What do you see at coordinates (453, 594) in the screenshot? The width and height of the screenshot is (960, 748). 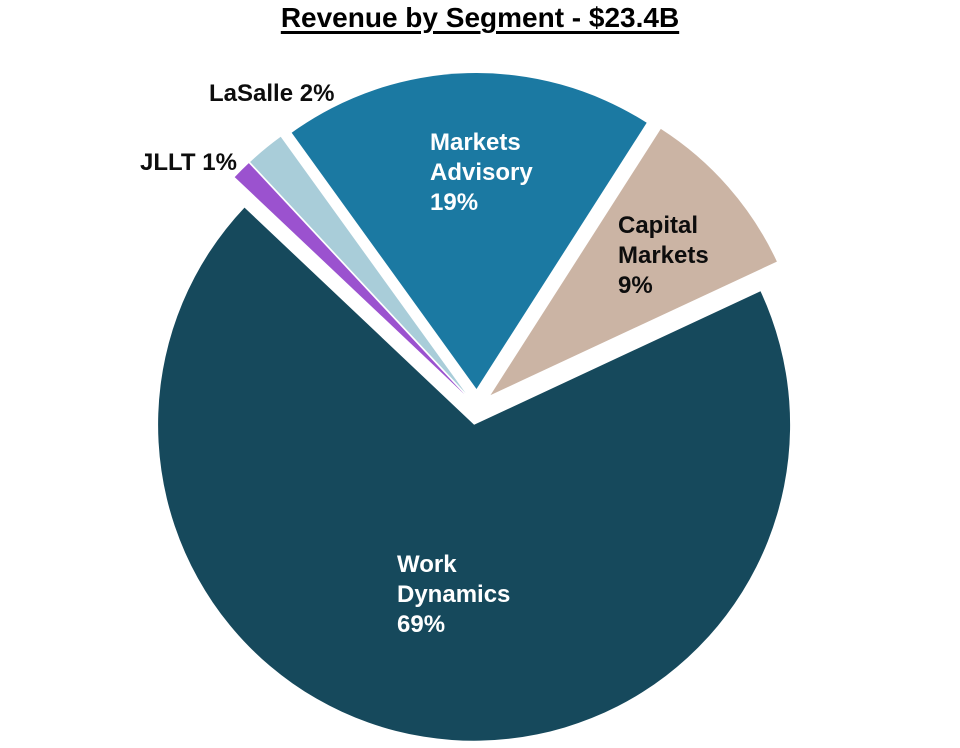 I see `slice-label-work-dynamics: Work Dynamics 69%` at bounding box center [453, 594].